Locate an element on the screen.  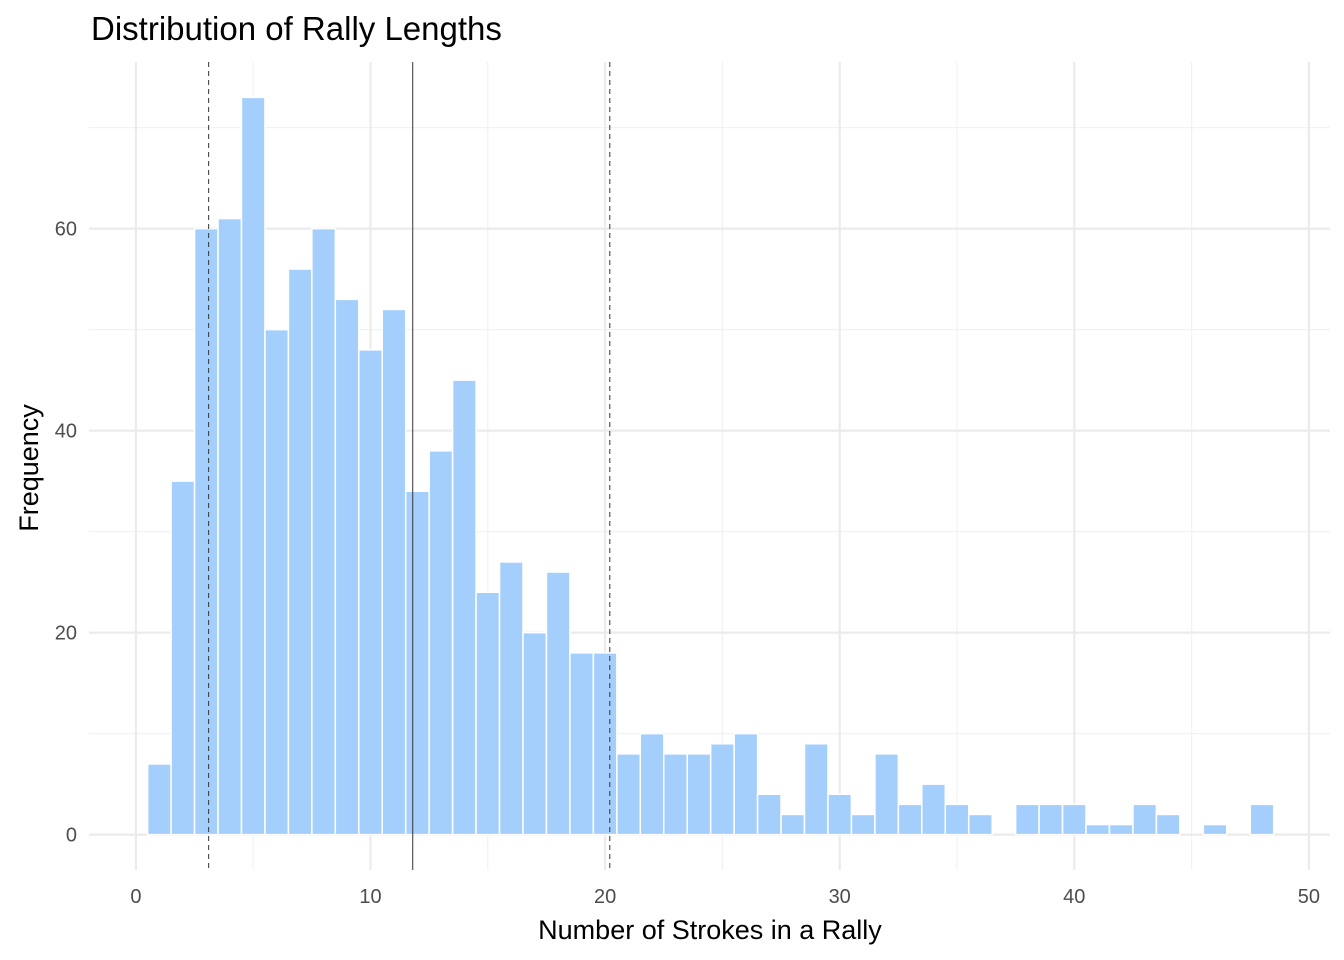
y-tick-label: 0 is located at coordinates (71, 836).